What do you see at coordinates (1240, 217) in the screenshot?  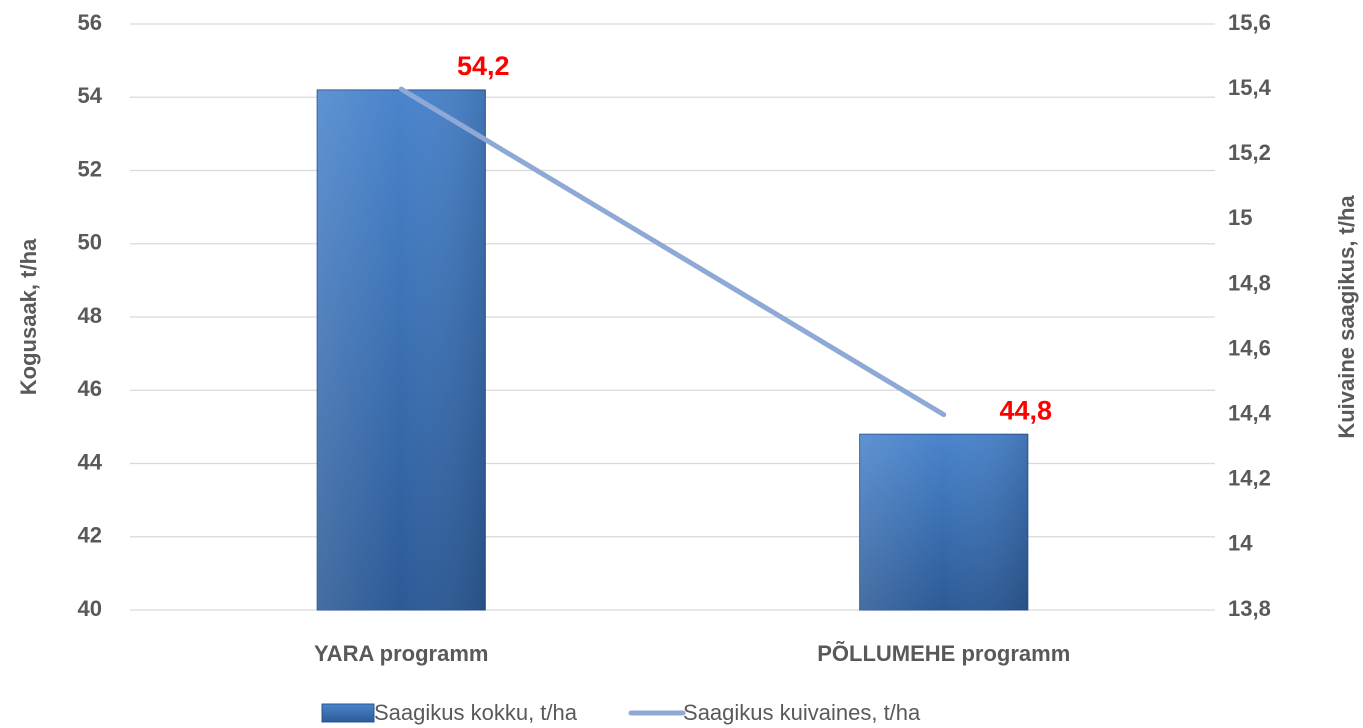 I see `y2-tick-label: 15` at bounding box center [1240, 217].